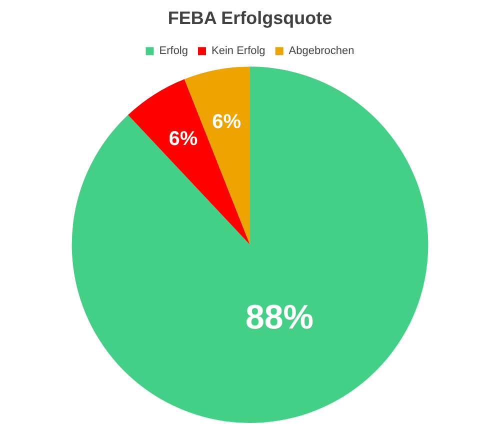 This screenshot has height=433, width=500. Describe the element at coordinates (238, 51) in the screenshot. I see `legend-label: Kein Erfolg` at that location.